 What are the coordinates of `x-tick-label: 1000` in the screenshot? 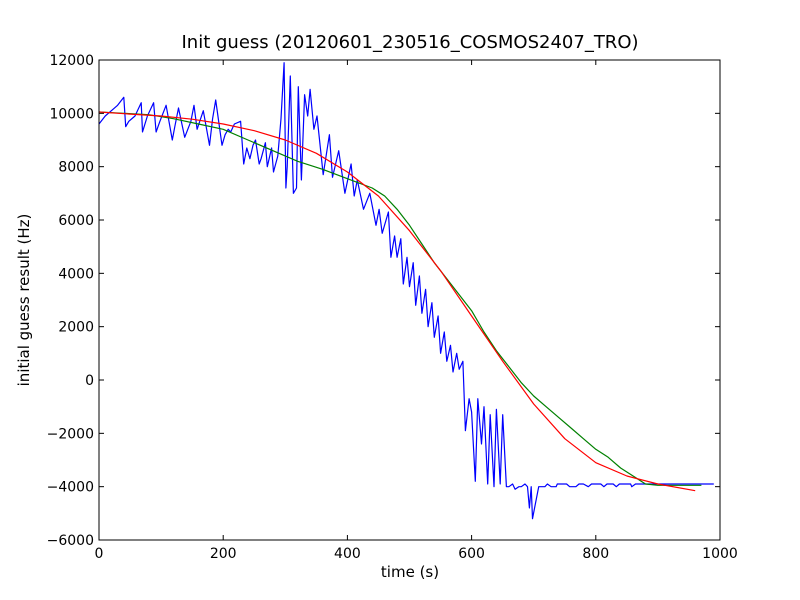 It's located at (720, 554).